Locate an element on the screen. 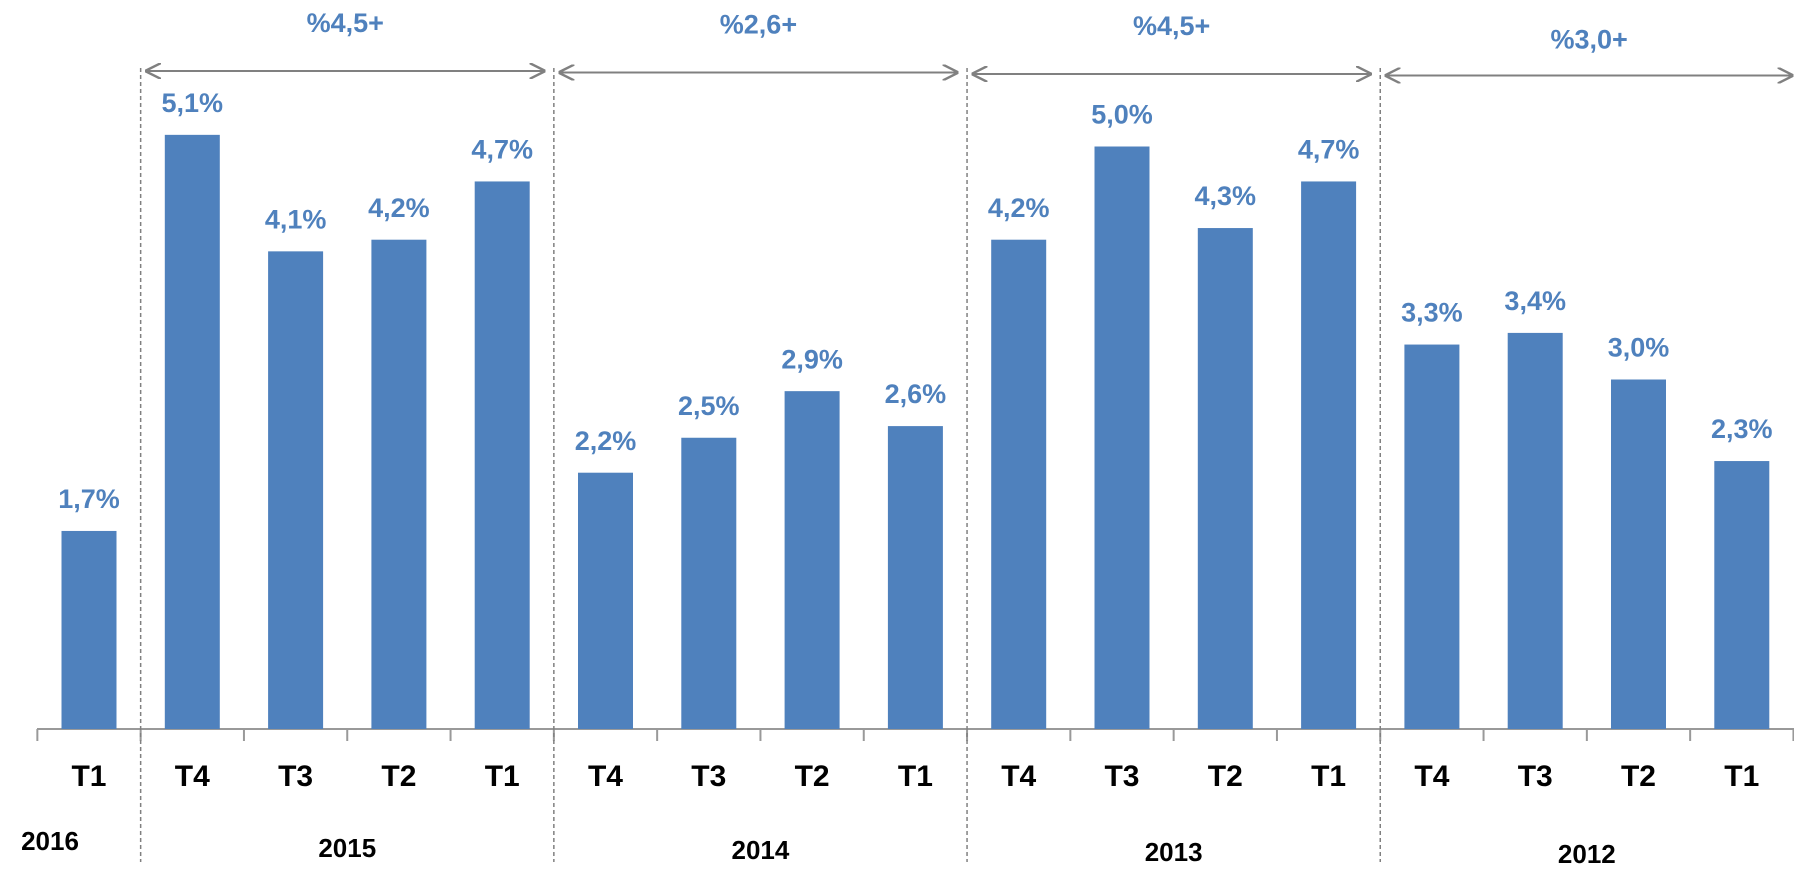 The width and height of the screenshot is (1794, 873). value-label: 4,3% is located at coordinates (1226, 196).